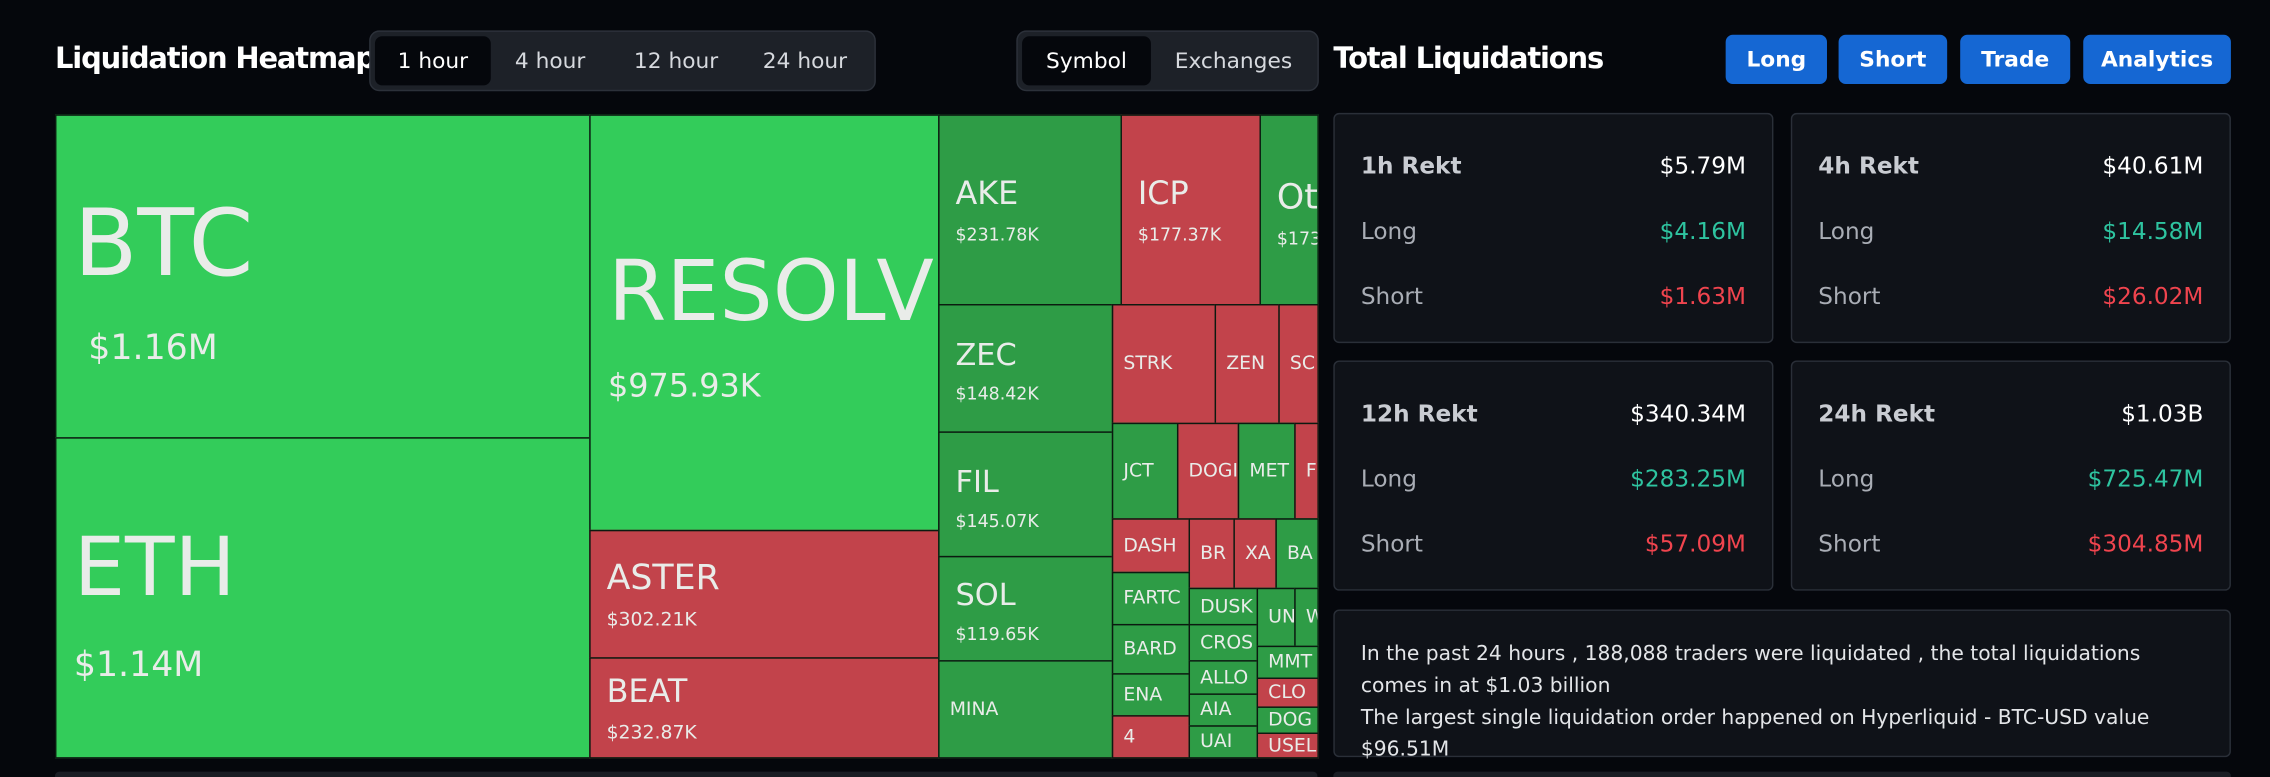 The width and height of the screenshot is (2270, 777). Describe the element at coordinates (2157, 59) in the screenshot. I see `button: Analytics` at that location.